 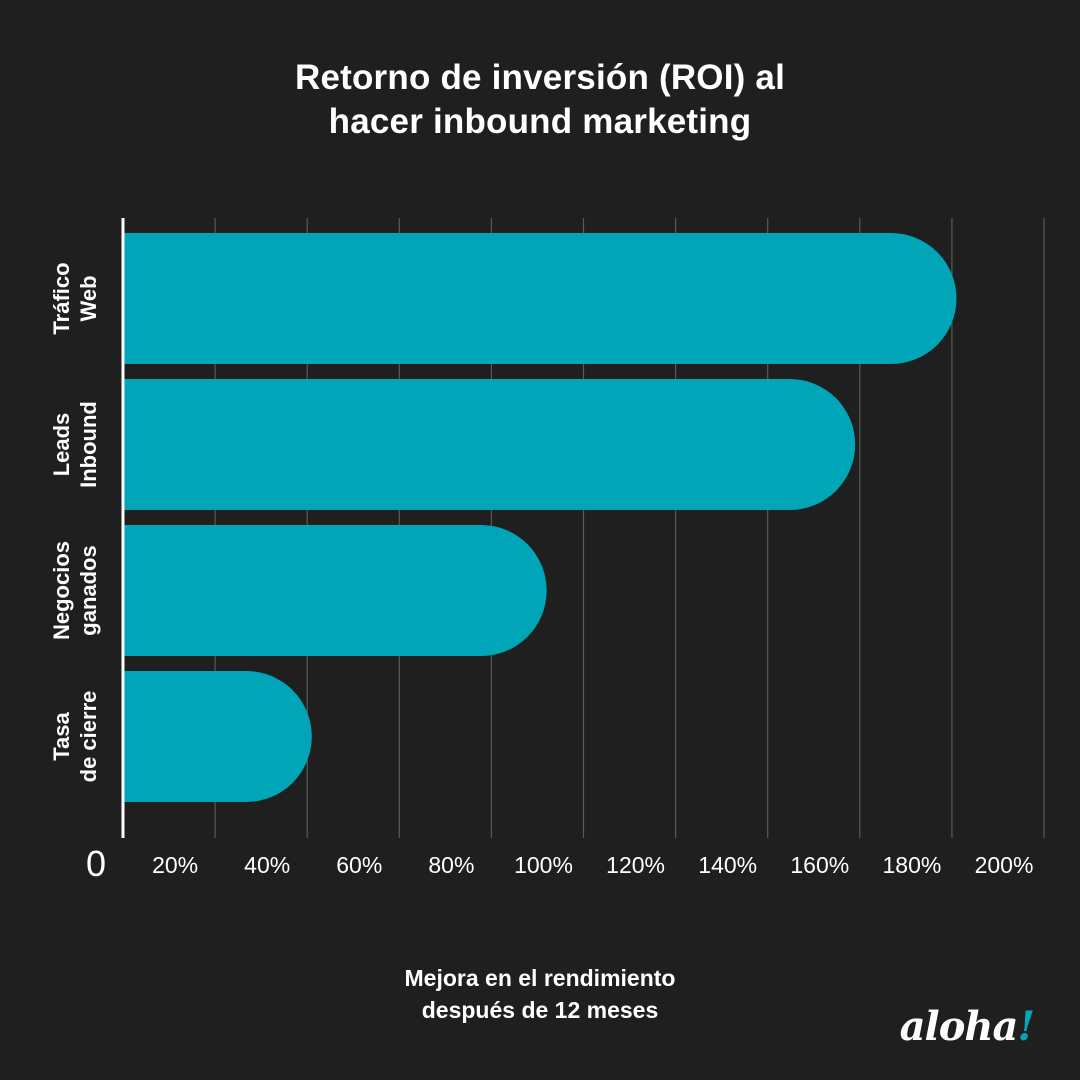 What do you see at coordinates (175, 865) in the screenshot?
I see `x-tick-label-20: 20%` at bounding box center [175, 865].